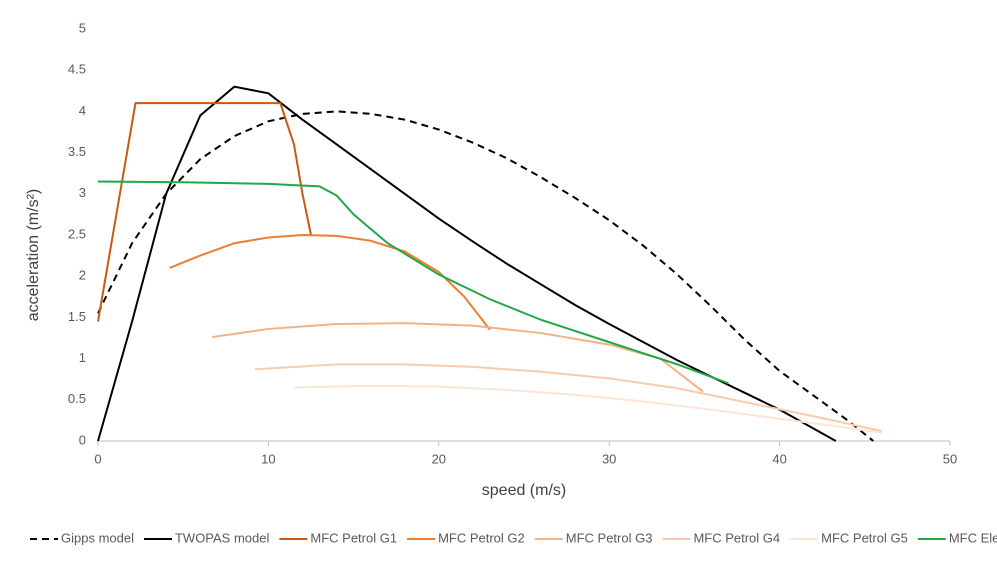 The width and height of the screenshot is (997, 564). Describe the element at coordinates (779, 458) in the screenshot. I see `x-tick-label: 40` at that location.